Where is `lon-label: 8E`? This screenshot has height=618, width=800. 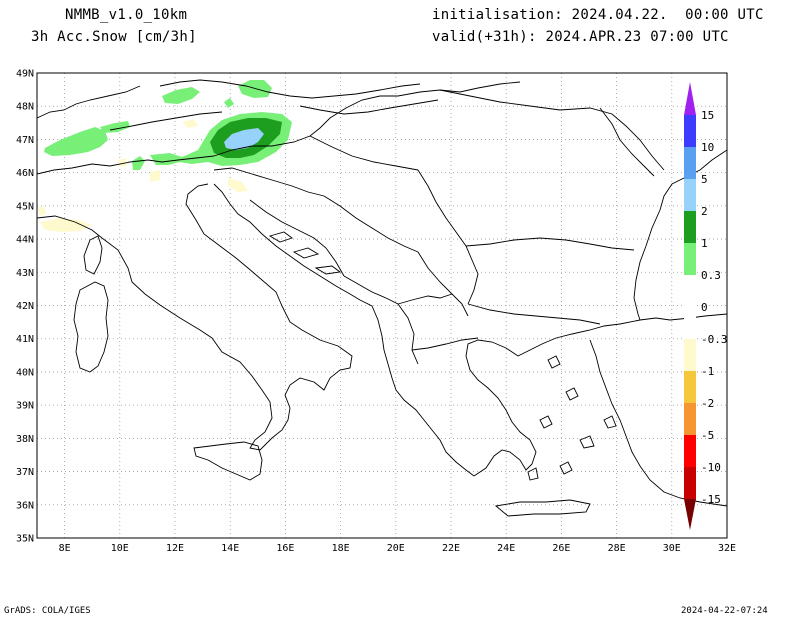 lon-label: 8E is located at coordinates (65, 548).